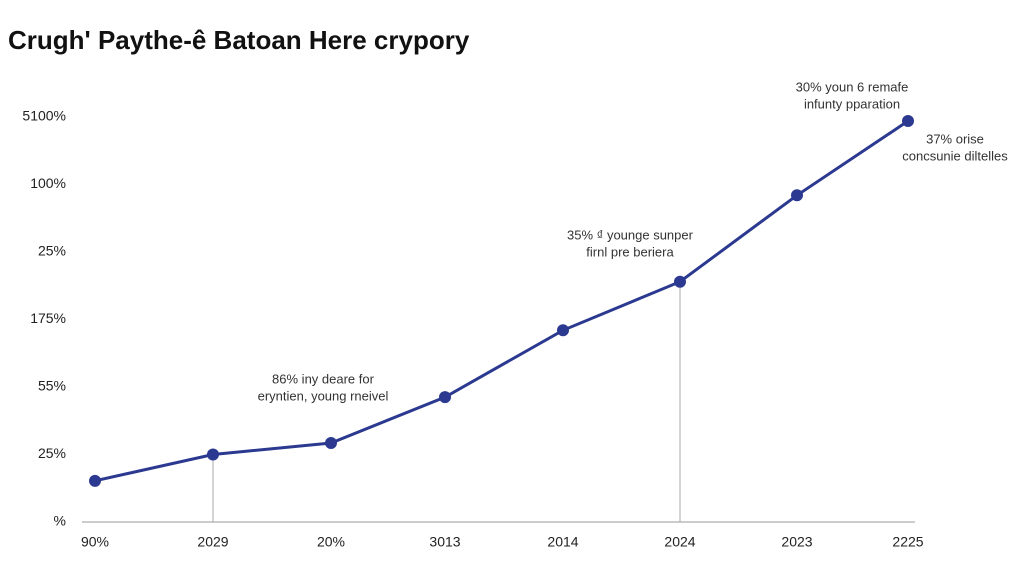  Describe the element at coordinates (955, 138) in the screenshot. I see `annotation: 37% orise` at that location.